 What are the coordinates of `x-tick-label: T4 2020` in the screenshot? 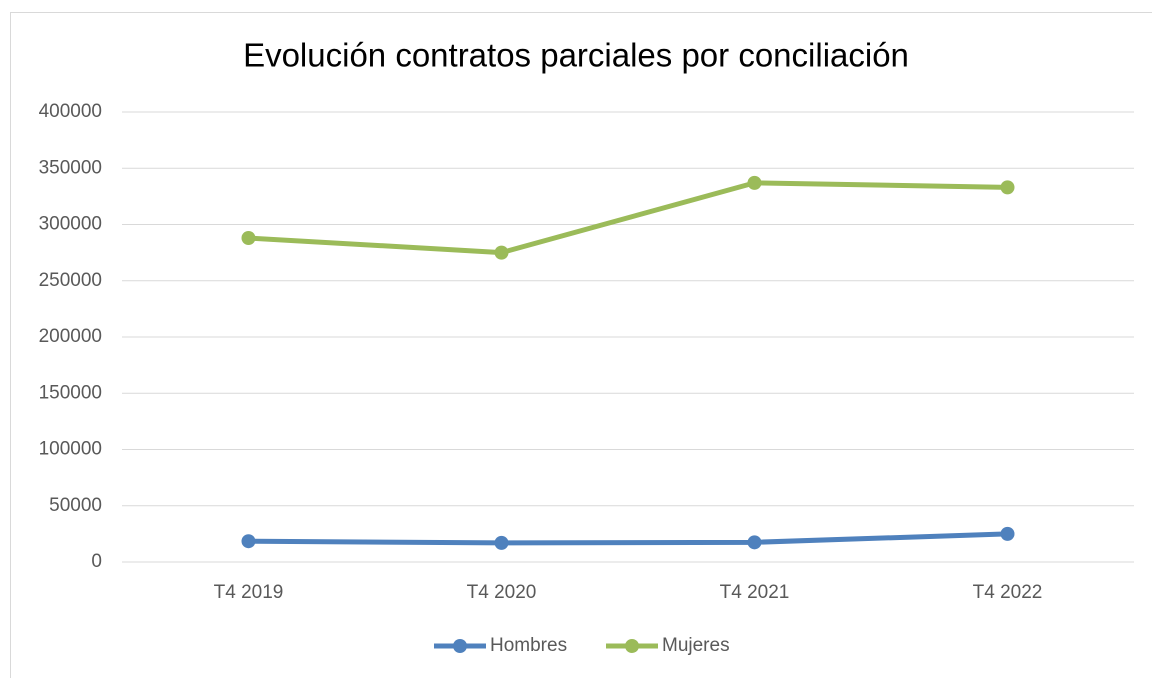 It's located at (502, 592).